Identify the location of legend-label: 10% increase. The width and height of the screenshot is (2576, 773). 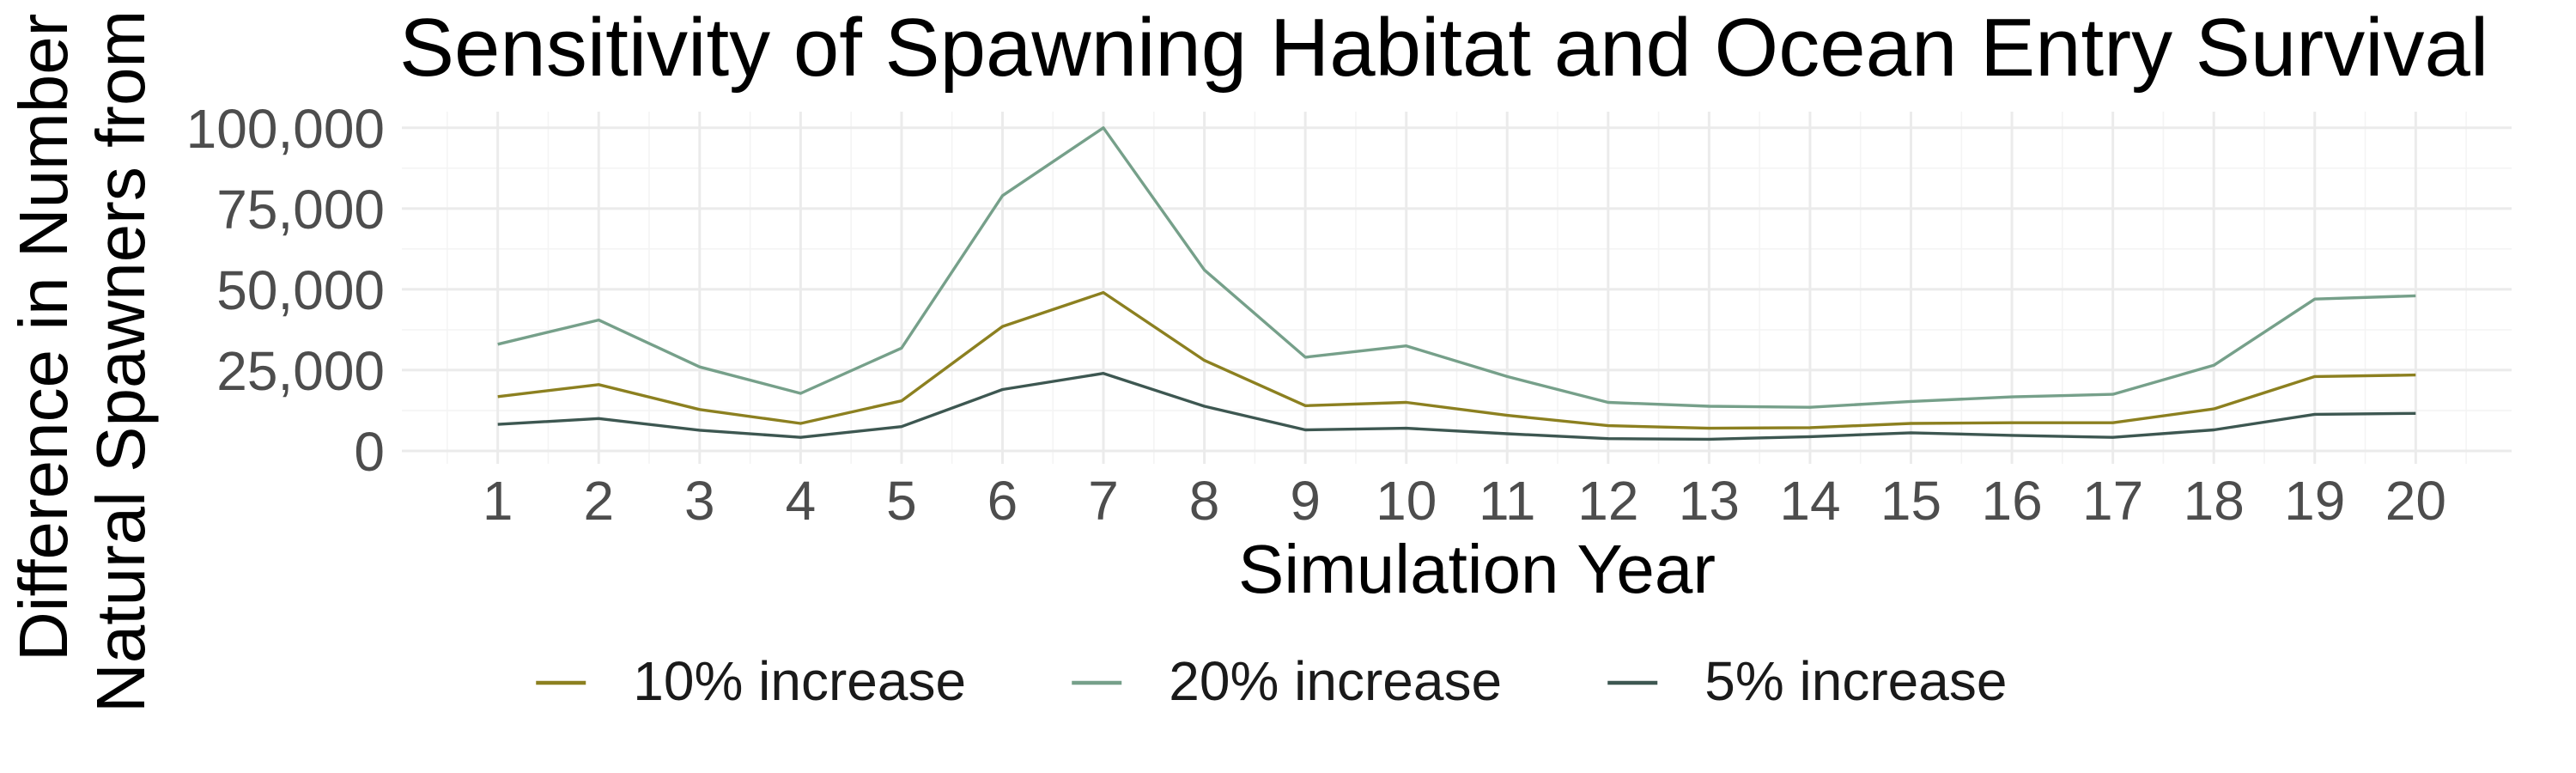
(799, 681).